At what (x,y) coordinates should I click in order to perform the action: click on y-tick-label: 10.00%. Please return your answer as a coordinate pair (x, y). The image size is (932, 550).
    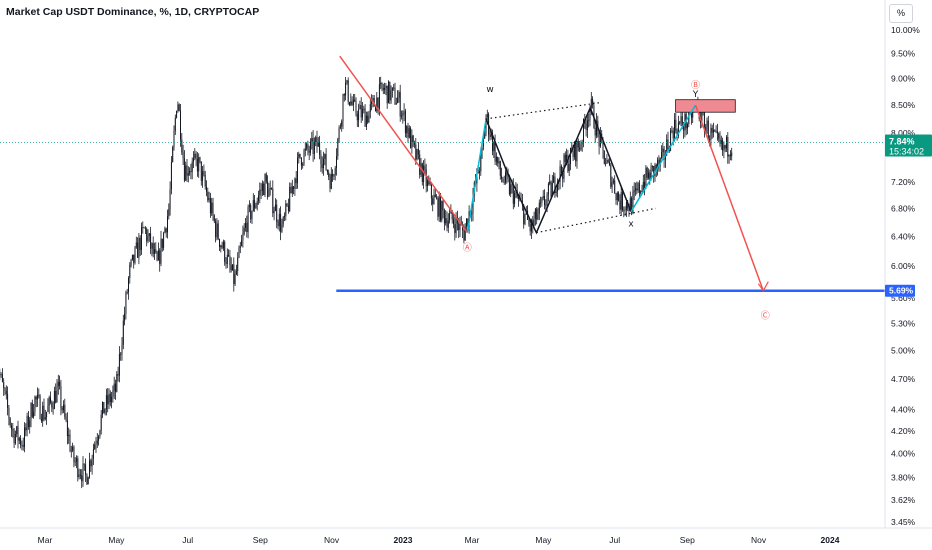
    Looking at the image, I should click on (905, 30).